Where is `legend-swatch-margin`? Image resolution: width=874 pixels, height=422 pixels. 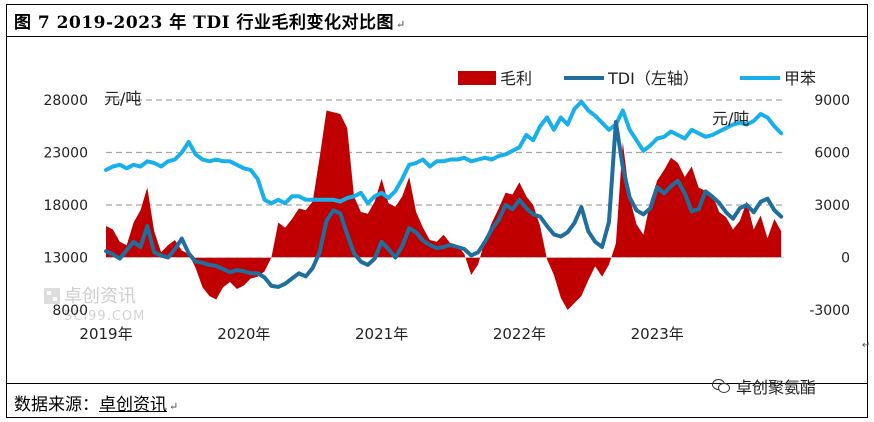 legend-swatch-margin is located at coordinates (477, 78).